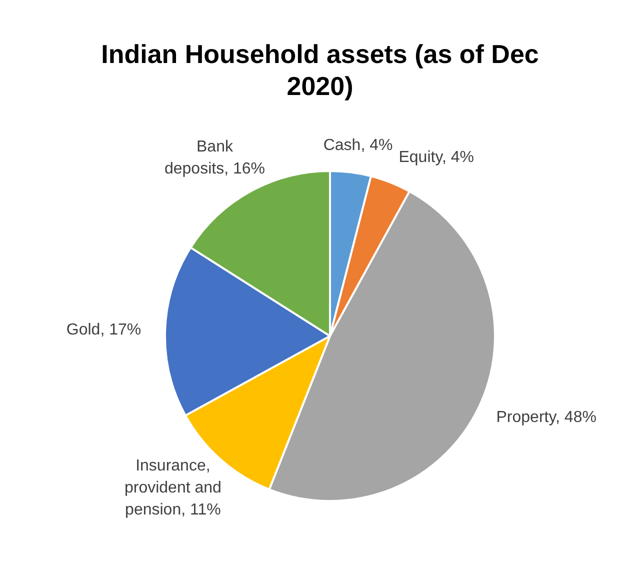 This screenshot has width=640, height=574. Describe the element at coordinates (546, 417) in the screenshot. I see `slice-label: Property, 48%` at that location.